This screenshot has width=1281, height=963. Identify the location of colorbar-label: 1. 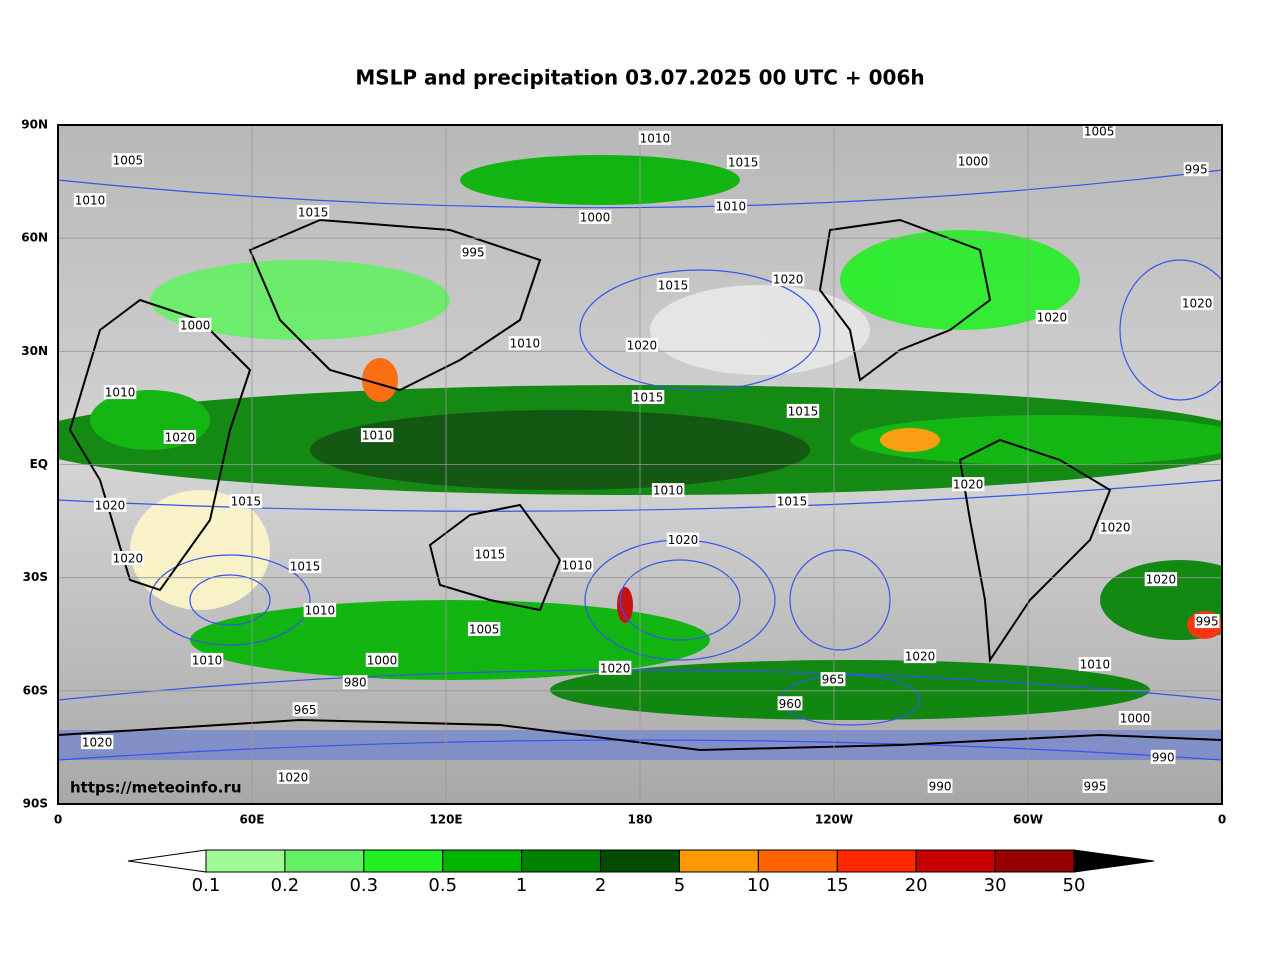
(521, 885).